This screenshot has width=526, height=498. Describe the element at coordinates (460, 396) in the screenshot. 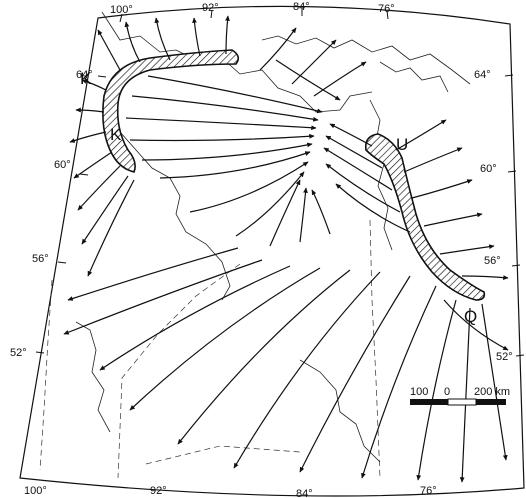

I see `scale-bar: 100 0 200 km` at that location.